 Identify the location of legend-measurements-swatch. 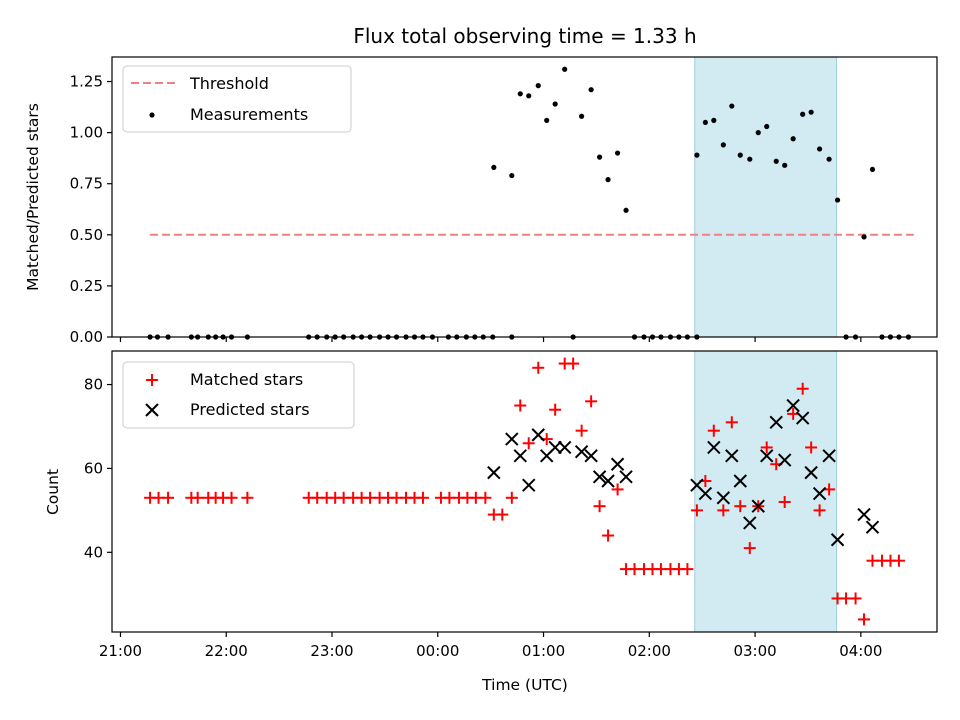
(152, 115).